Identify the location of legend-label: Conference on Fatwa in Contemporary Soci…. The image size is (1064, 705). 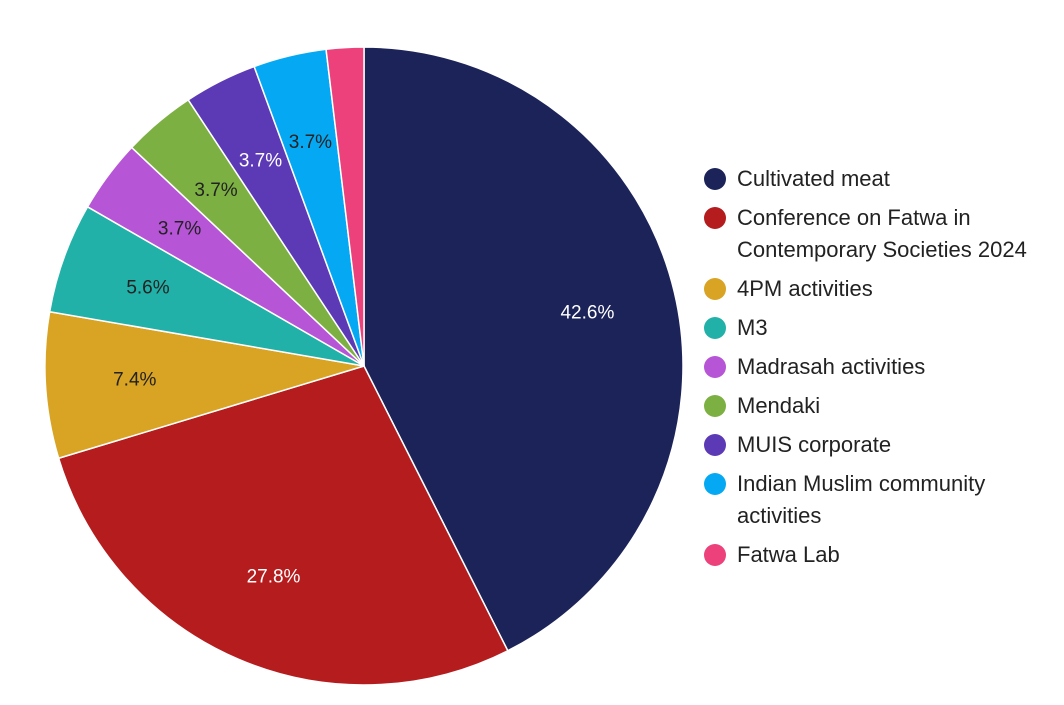
(882, 233).